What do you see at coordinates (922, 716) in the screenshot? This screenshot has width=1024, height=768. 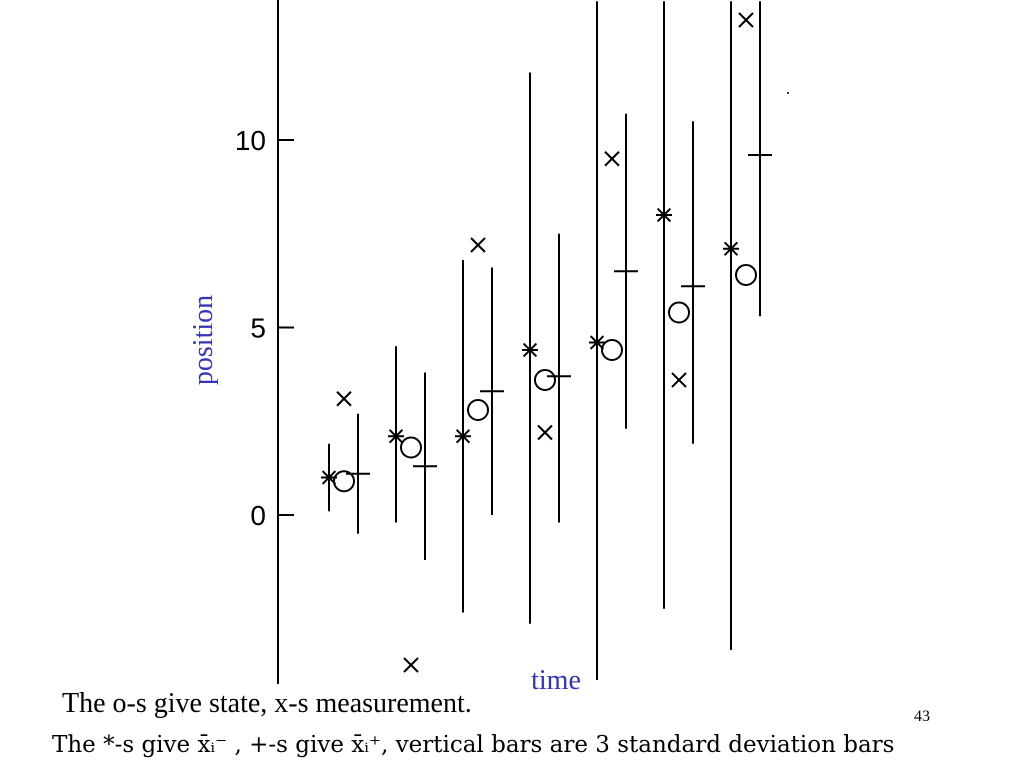 I see `page-number: 43` at bounding box center [922, 716].